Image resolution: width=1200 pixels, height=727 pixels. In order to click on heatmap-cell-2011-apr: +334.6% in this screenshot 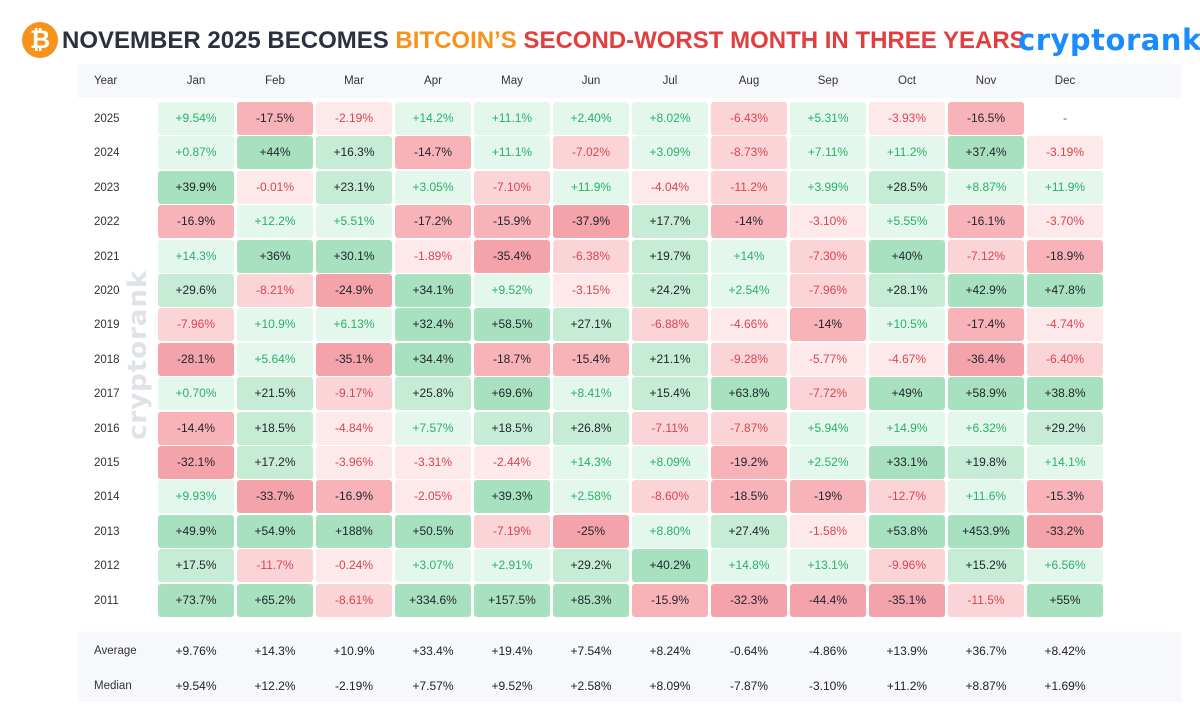, I will do `click(433, 600)`.